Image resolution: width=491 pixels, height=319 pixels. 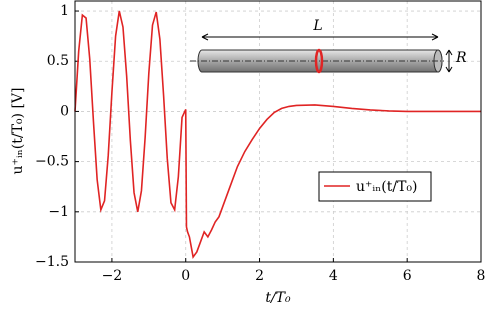 I want to click on x-tick-label: 4, so click(x=333, y=276).